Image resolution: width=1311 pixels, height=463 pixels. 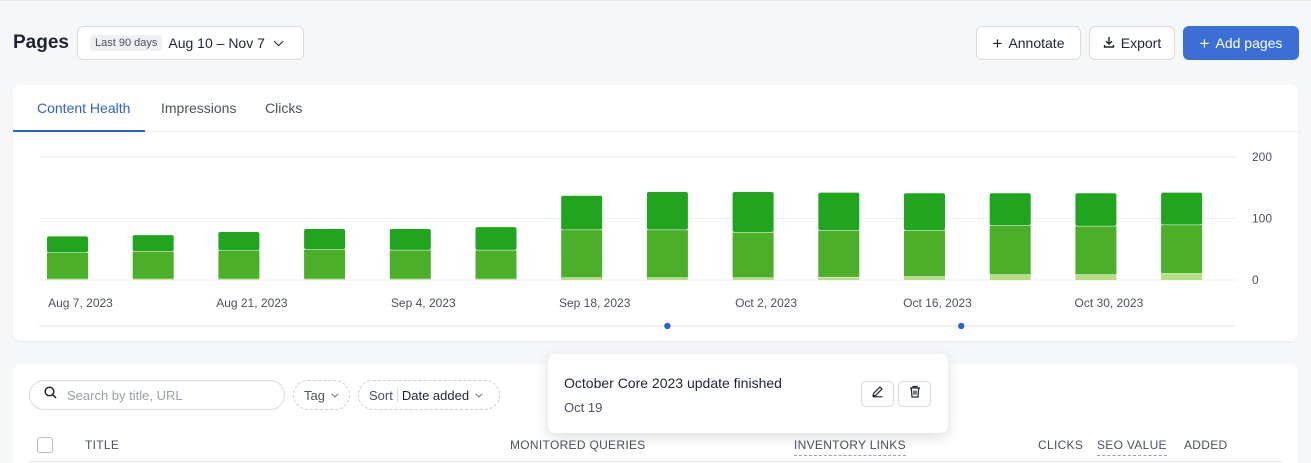 What do you see at coordinates (748, 393) in the screenshot?
I see `annotation-popover: October Core 2023 update finished Oct 19` at bounding box center [748, 393].